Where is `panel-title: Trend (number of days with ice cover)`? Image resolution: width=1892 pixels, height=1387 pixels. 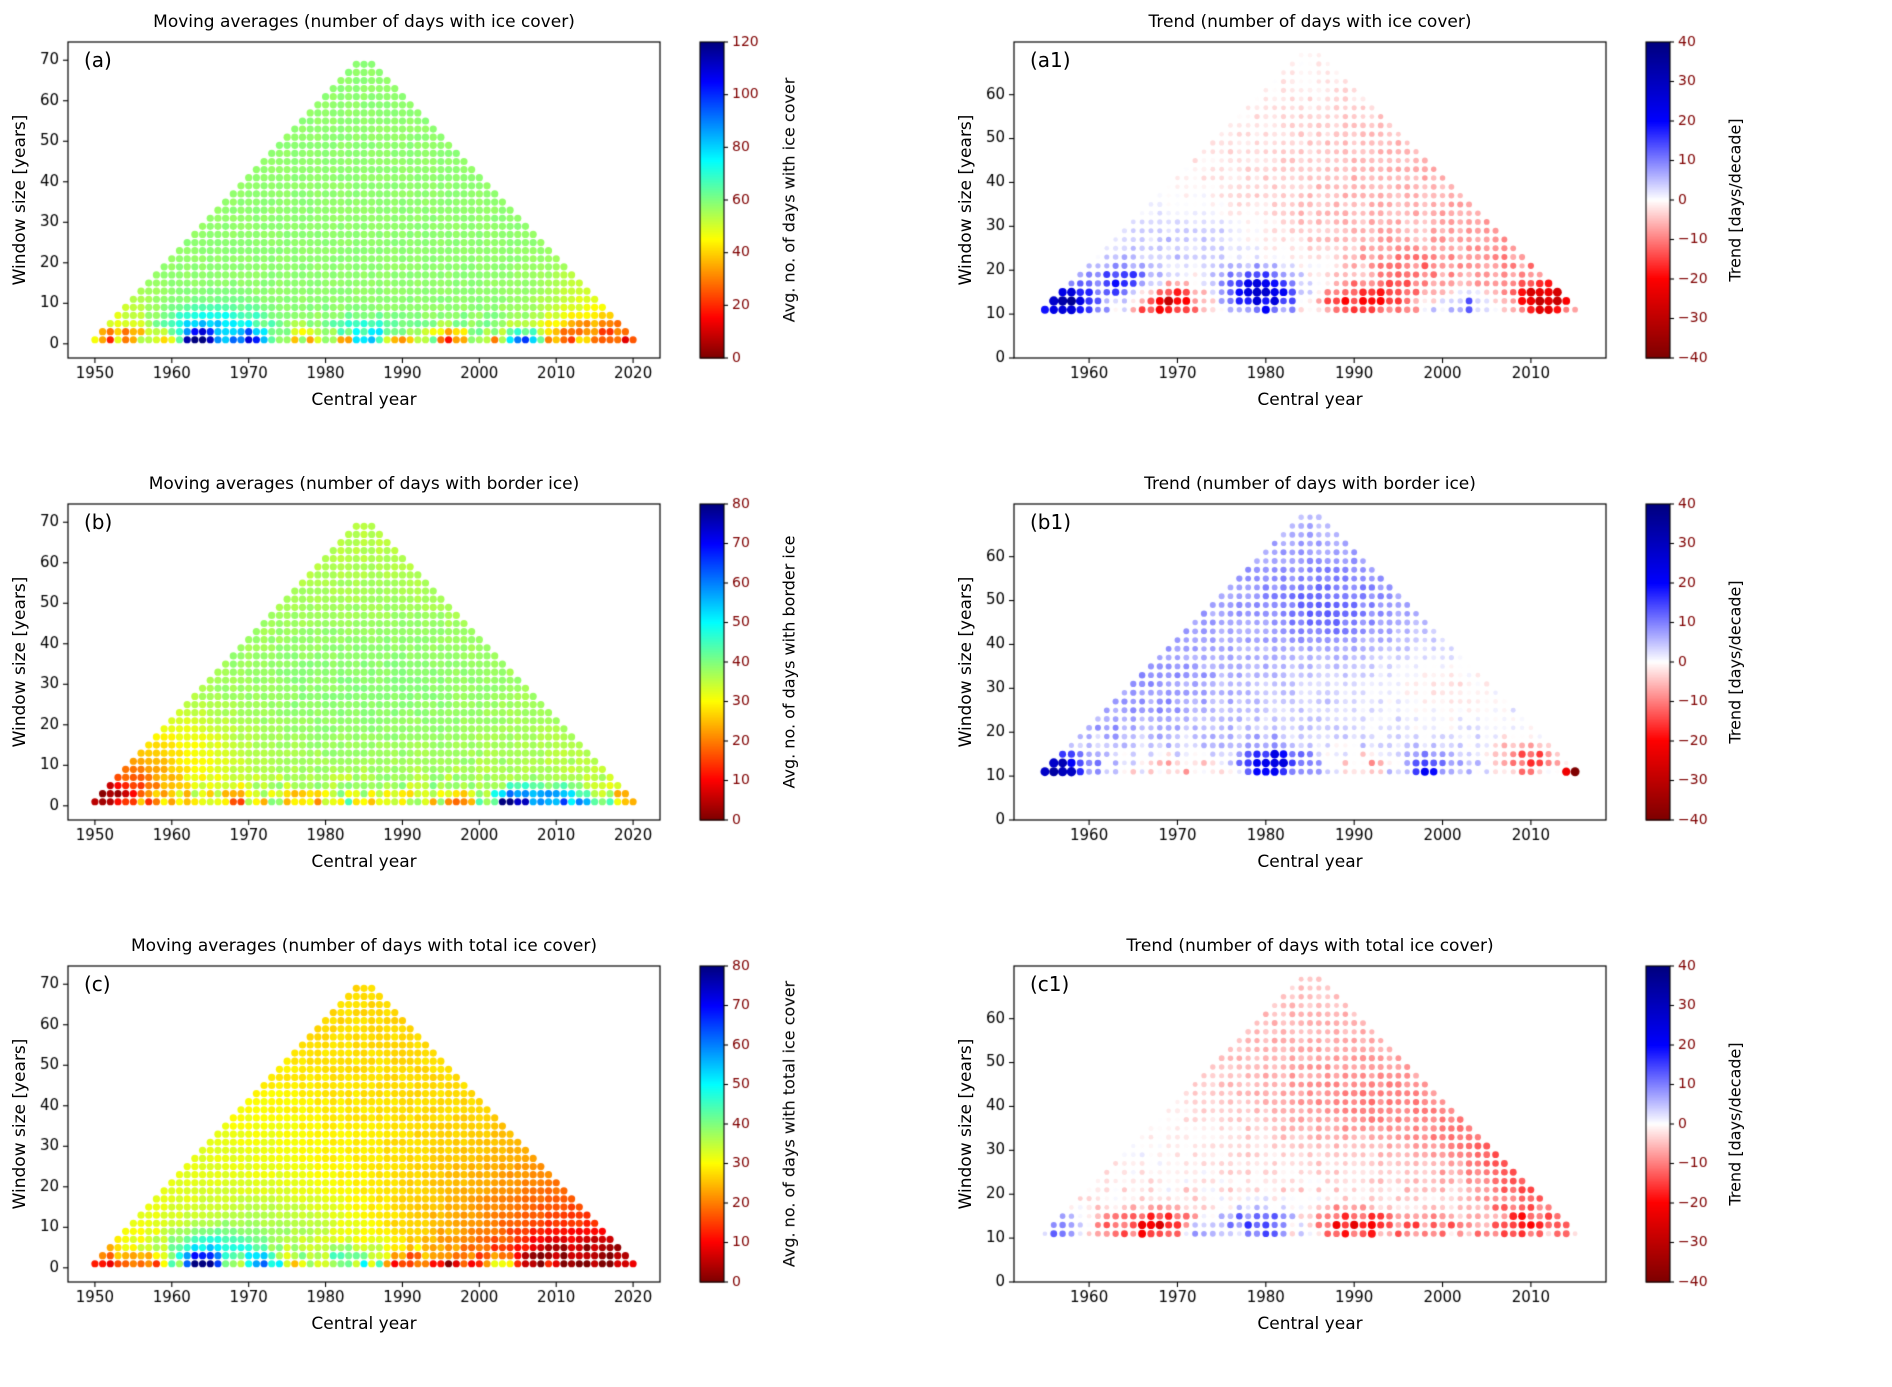 panel-title: Trend (number of days with ice cover) is located at coordinates (1310, 22).